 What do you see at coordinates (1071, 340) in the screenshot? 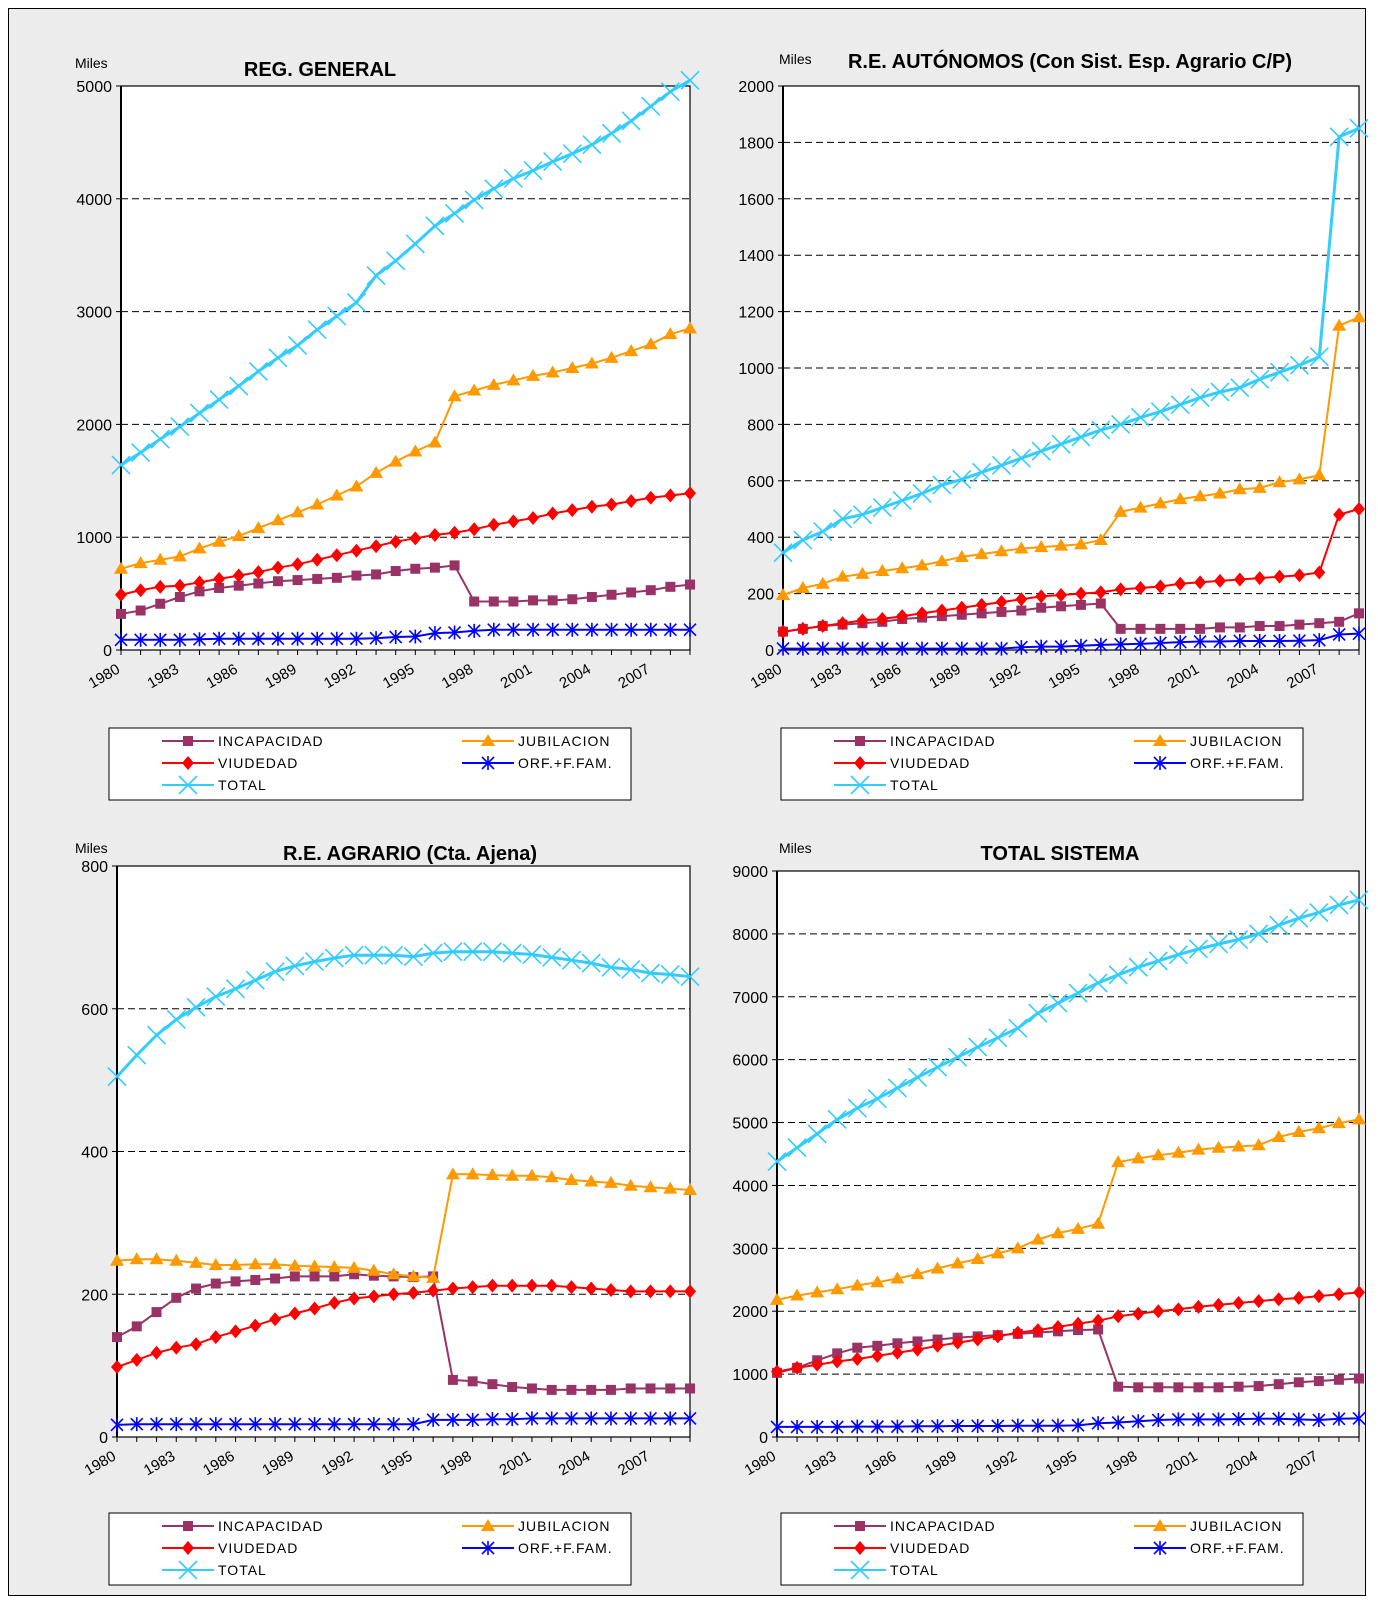
I see `series-line` at bounding box center [1071, 340].